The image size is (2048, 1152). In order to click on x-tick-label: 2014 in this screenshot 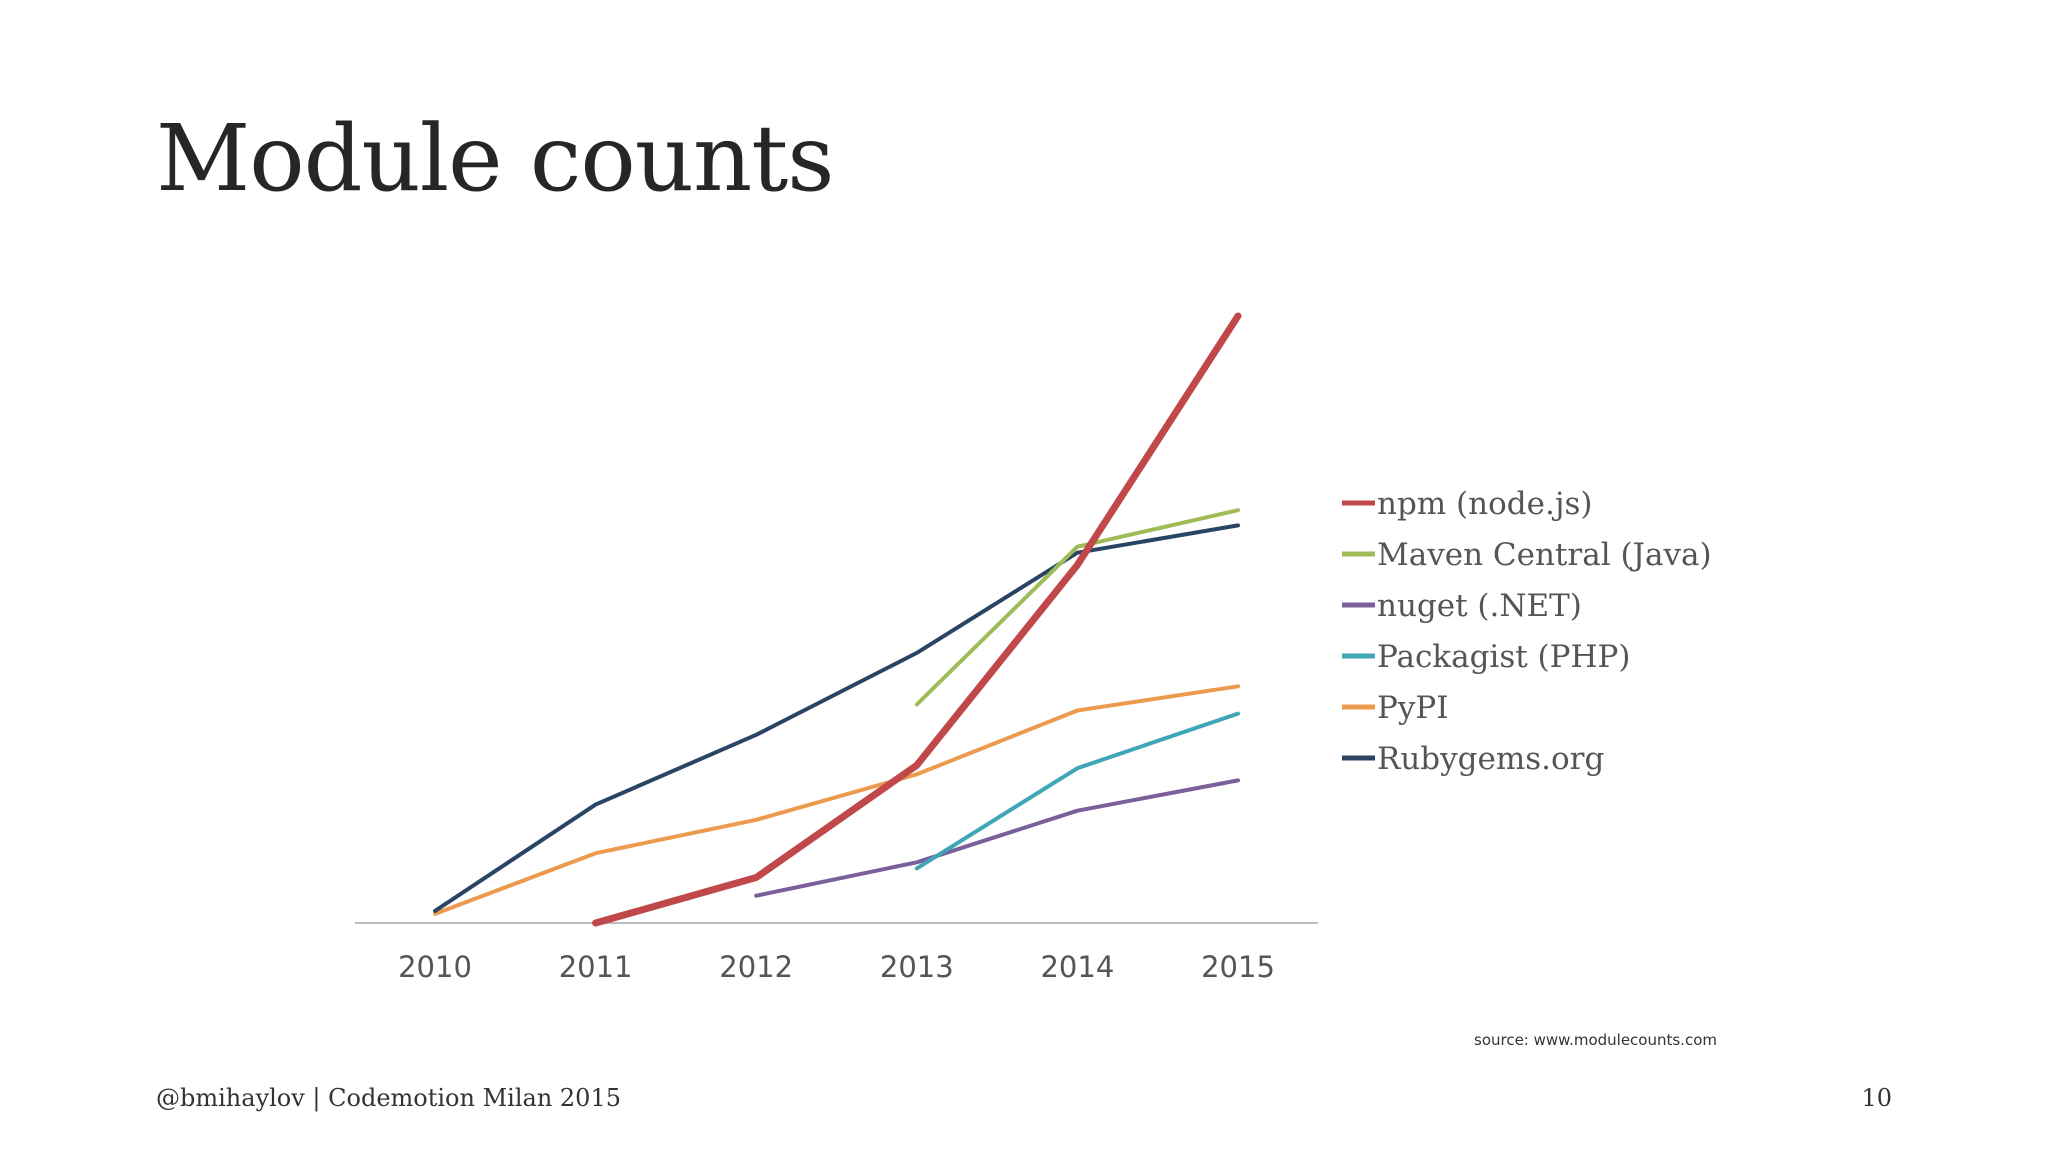, I will do `click(1077, 967)`.